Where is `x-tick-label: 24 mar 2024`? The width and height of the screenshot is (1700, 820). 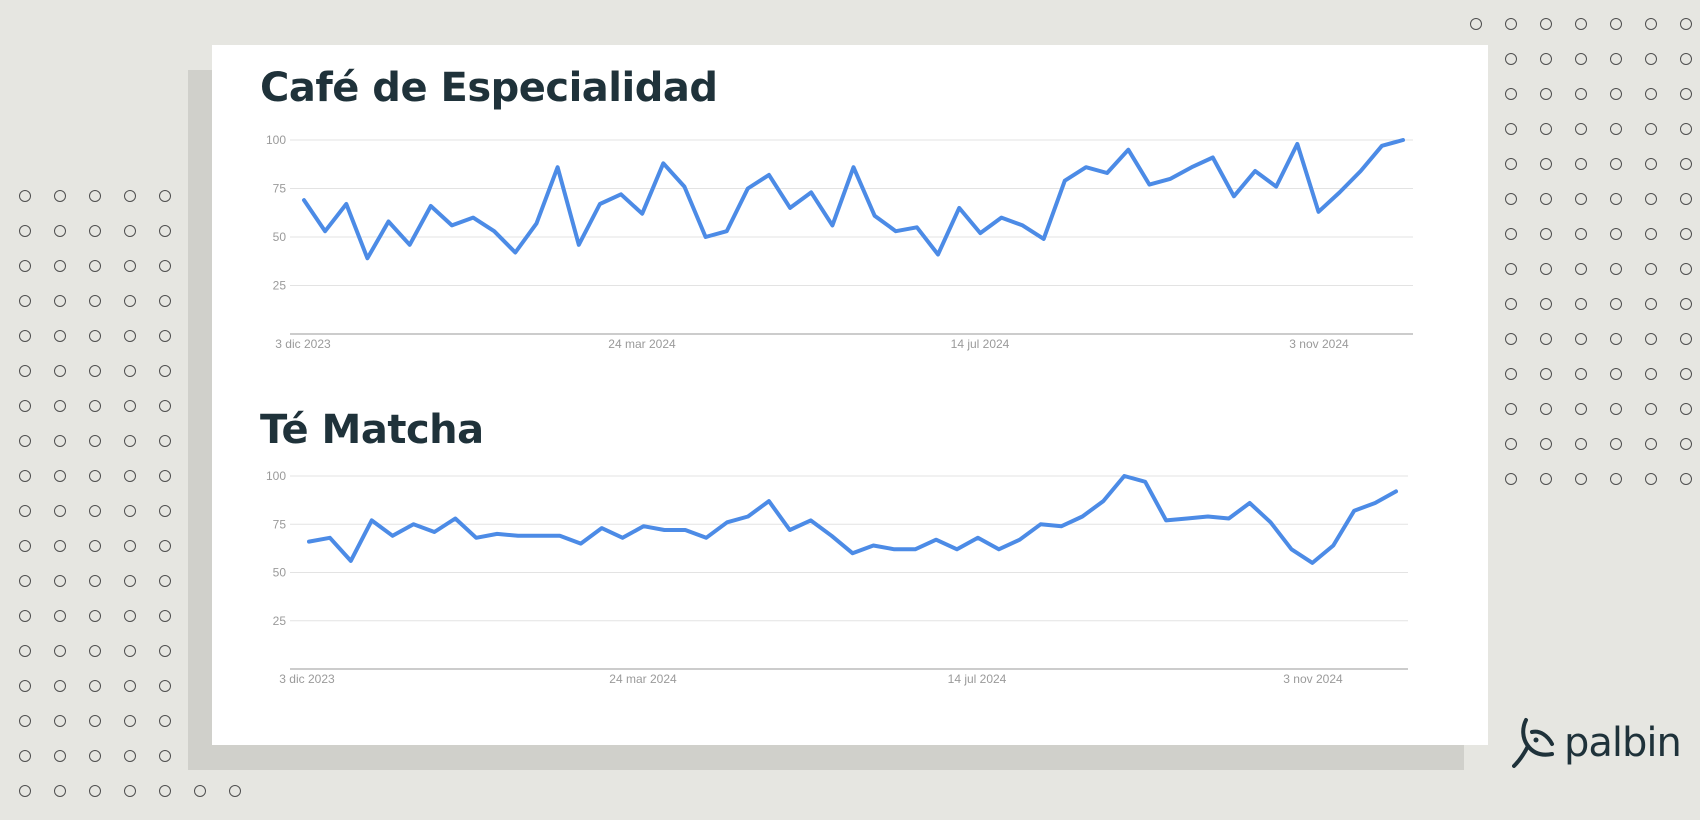
x-tick-label: 24 mar 2024 is located at coordinates (643, 679).